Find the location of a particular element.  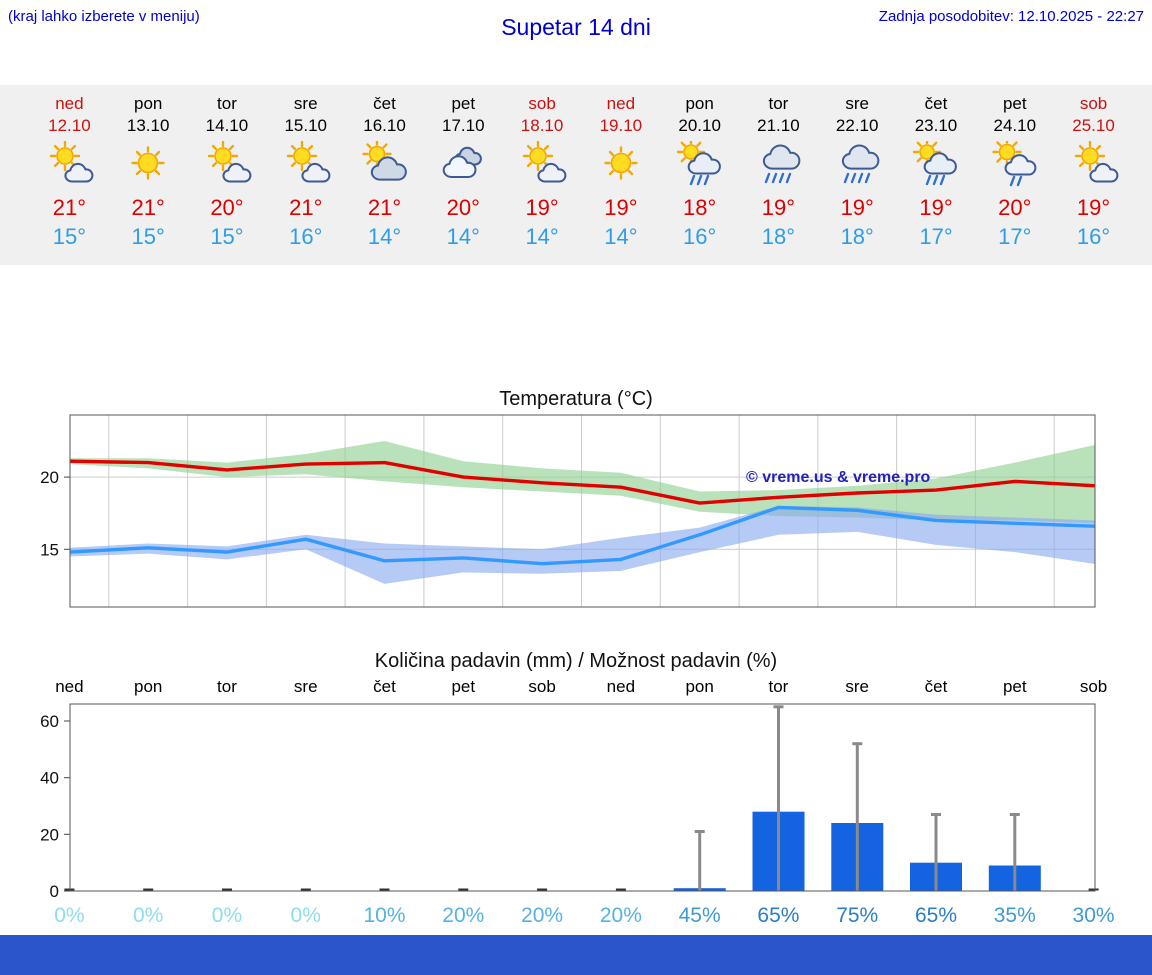

forecast-day-19.10: ned 19.10 19° 14° is located at coordinates (620, 171).